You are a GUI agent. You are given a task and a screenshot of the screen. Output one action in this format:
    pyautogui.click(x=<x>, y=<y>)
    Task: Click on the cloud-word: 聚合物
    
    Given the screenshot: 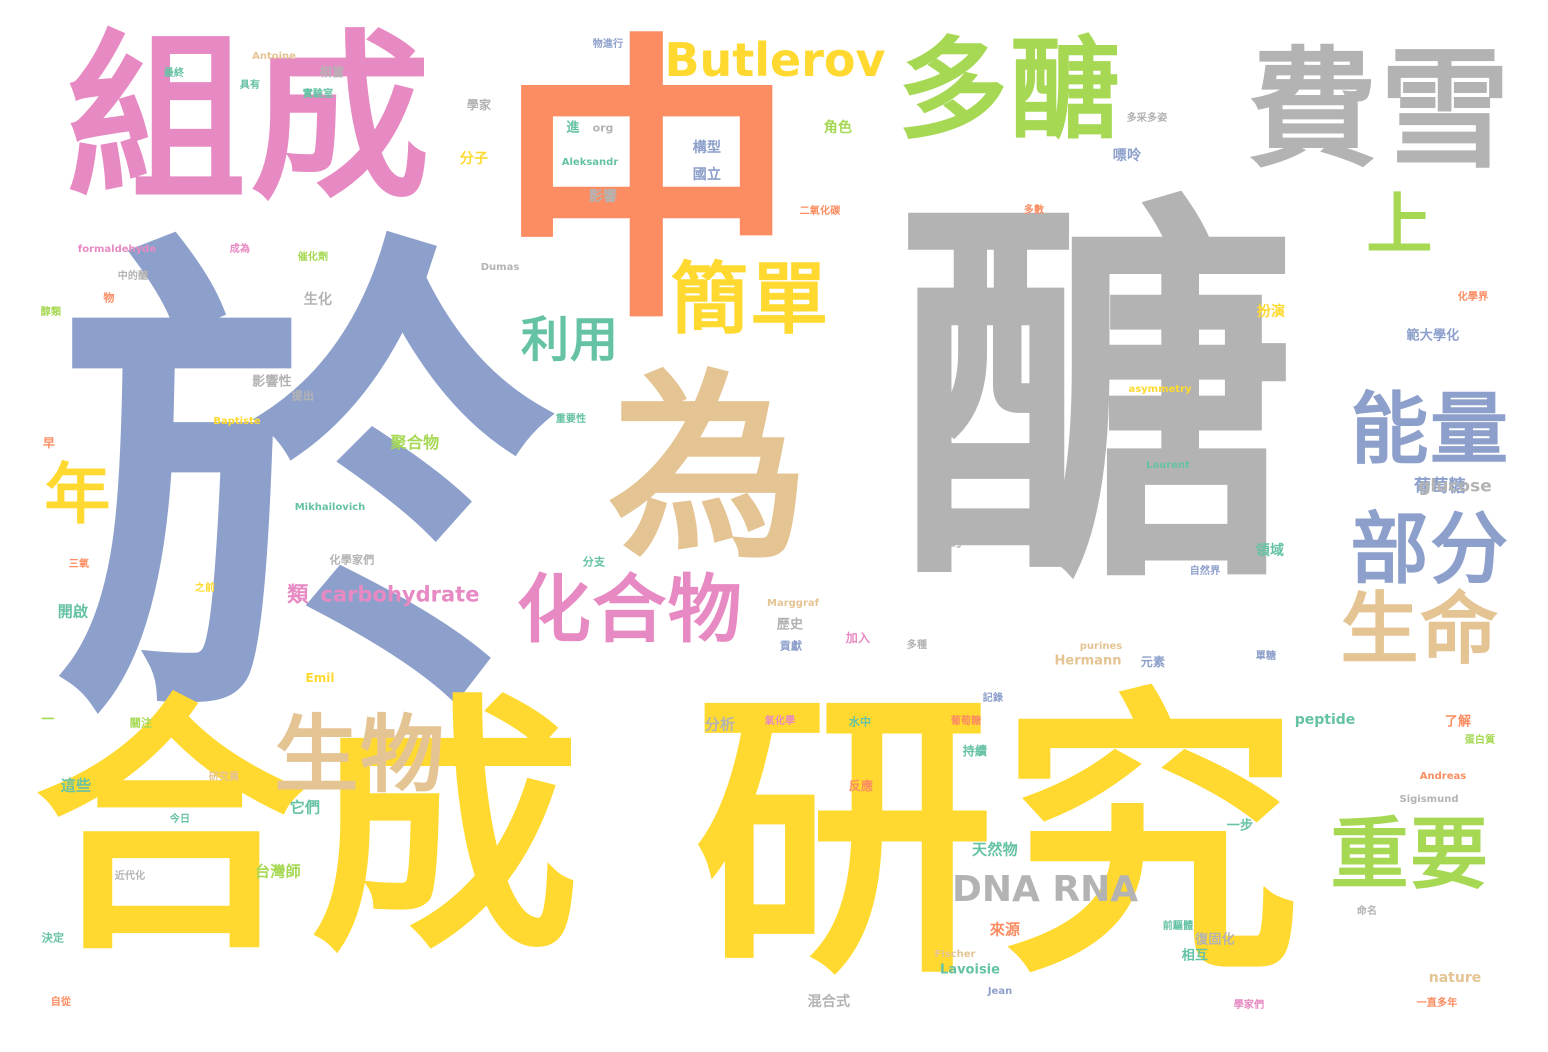 What is the action you would take?
    pyautogui.click(x=415, y=442)
    